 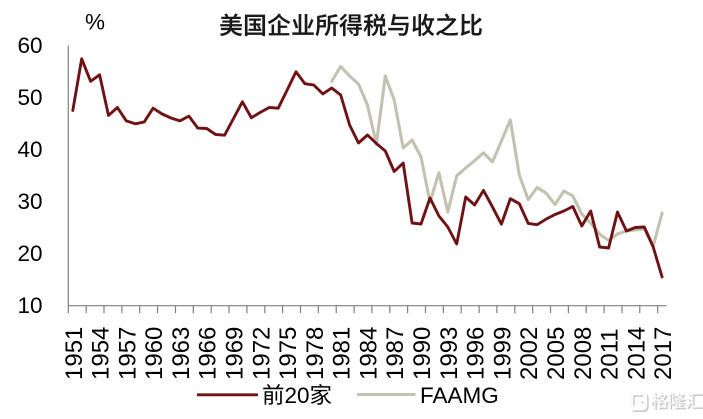 I want to click on svg-text: 40, so click(x=29, y=149).